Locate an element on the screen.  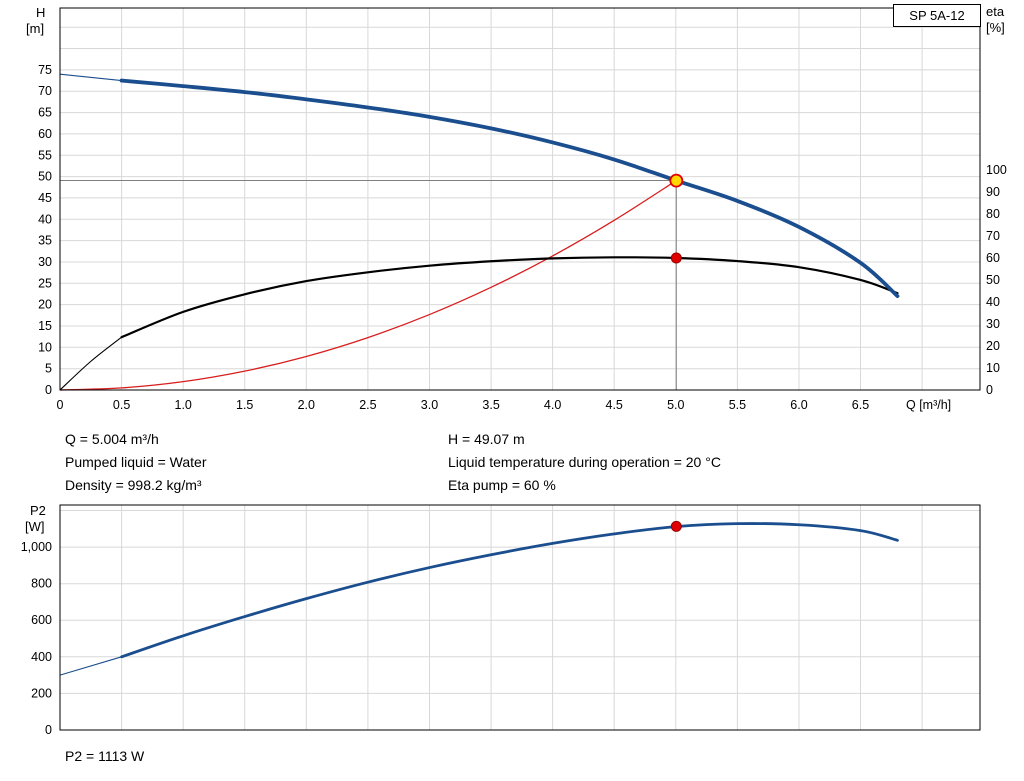
x-axis-unit-label: Q [m³/h] is located at coordinates (928, 405).